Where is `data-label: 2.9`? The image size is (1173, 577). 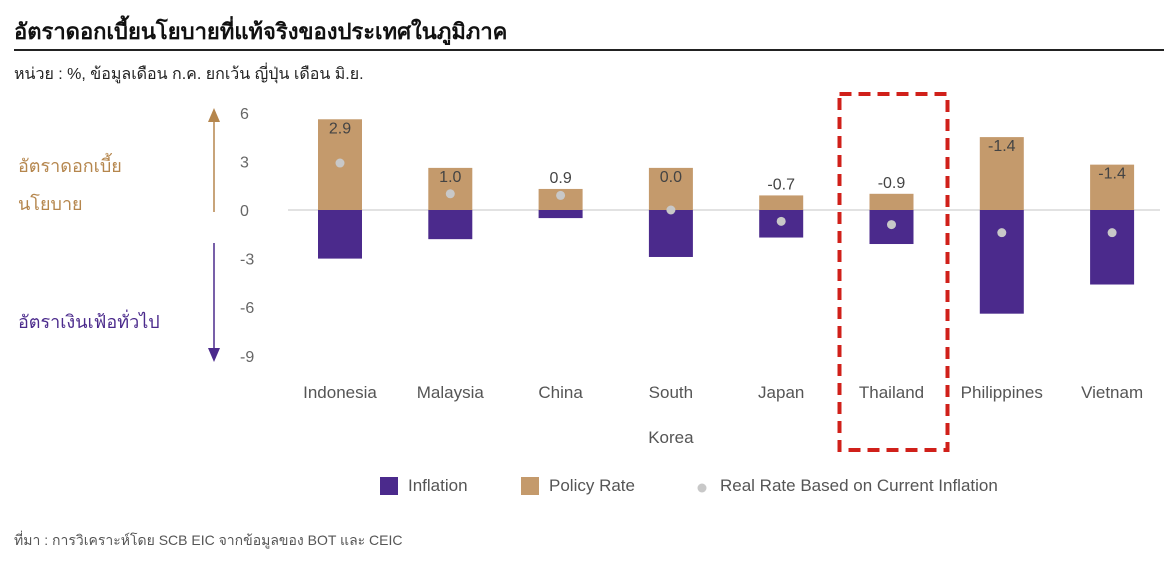 data-label: 2.9 is located at coordinates (340, 128).